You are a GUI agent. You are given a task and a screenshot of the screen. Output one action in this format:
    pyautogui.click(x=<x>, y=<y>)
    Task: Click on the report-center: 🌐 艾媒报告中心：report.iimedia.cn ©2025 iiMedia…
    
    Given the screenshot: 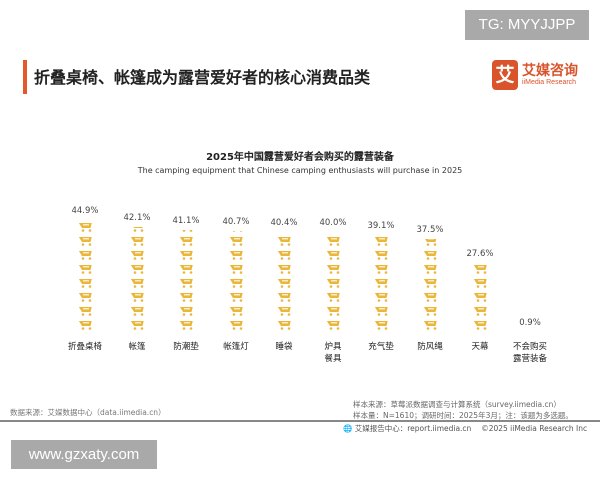 What is the action you would take?
    pyautogui.click(x=465, y=428)
    